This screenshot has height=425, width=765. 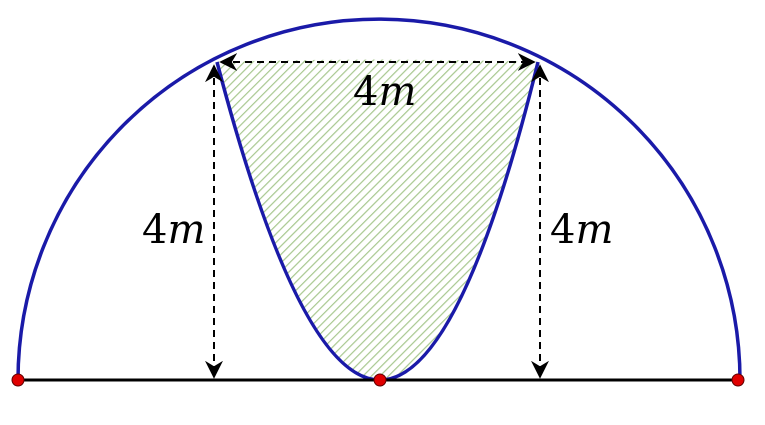 What do you see at coordinates (384, 92) in the screenshot?
I see `width-label: 4m` at bounding box center [384, 92].